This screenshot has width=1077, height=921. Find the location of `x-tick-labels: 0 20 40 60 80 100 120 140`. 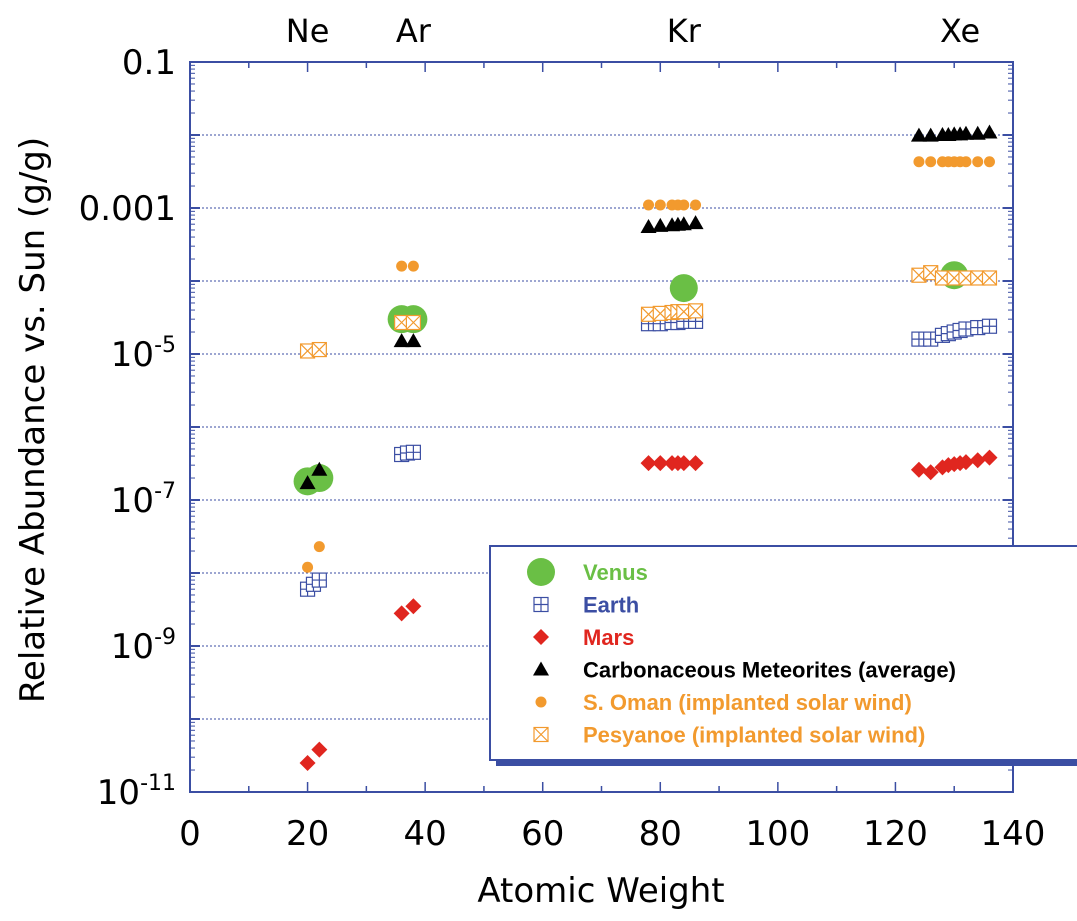

x-tick-labels: 0 20 40 60 80 100 120 140 is located at coordinates (612, 834).